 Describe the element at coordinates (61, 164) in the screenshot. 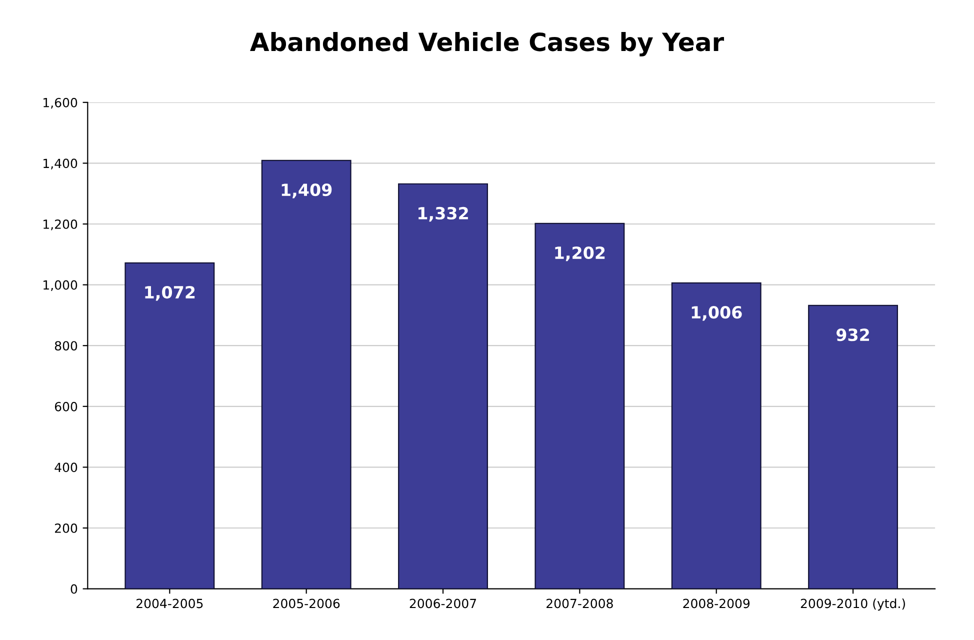

I see `y-tick-label: 1,400` at that location.